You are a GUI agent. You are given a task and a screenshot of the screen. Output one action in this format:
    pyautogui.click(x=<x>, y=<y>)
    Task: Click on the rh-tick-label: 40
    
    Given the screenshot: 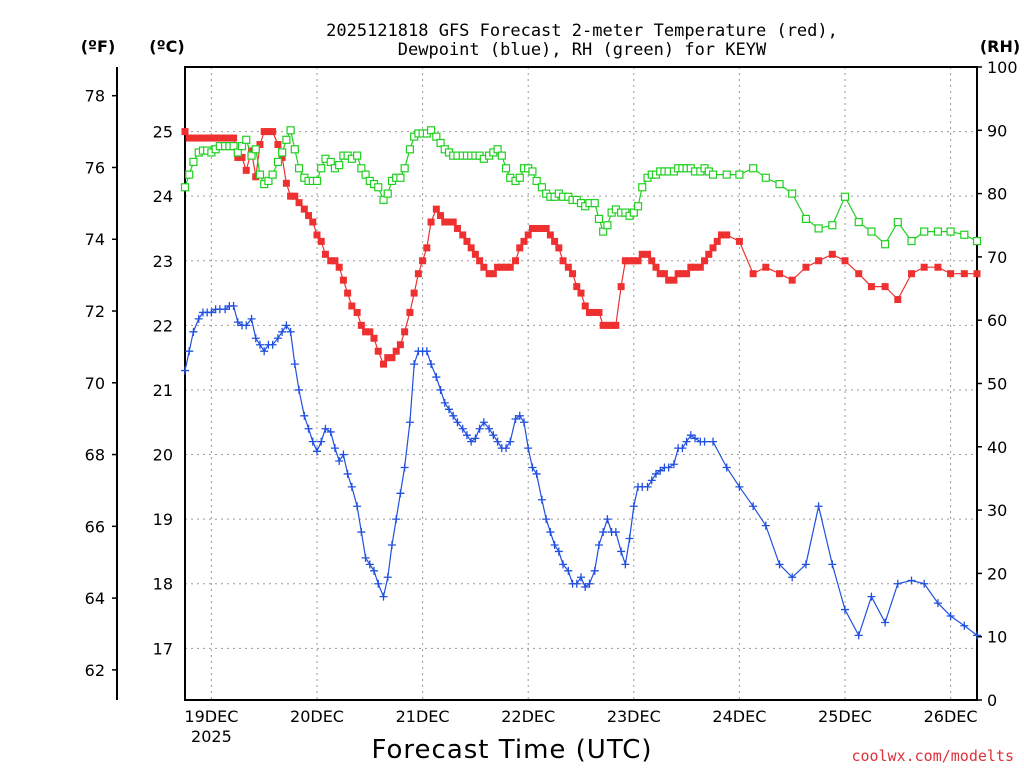 What is the action you would take?
    pyautogui.click(x=997, y=447)
    